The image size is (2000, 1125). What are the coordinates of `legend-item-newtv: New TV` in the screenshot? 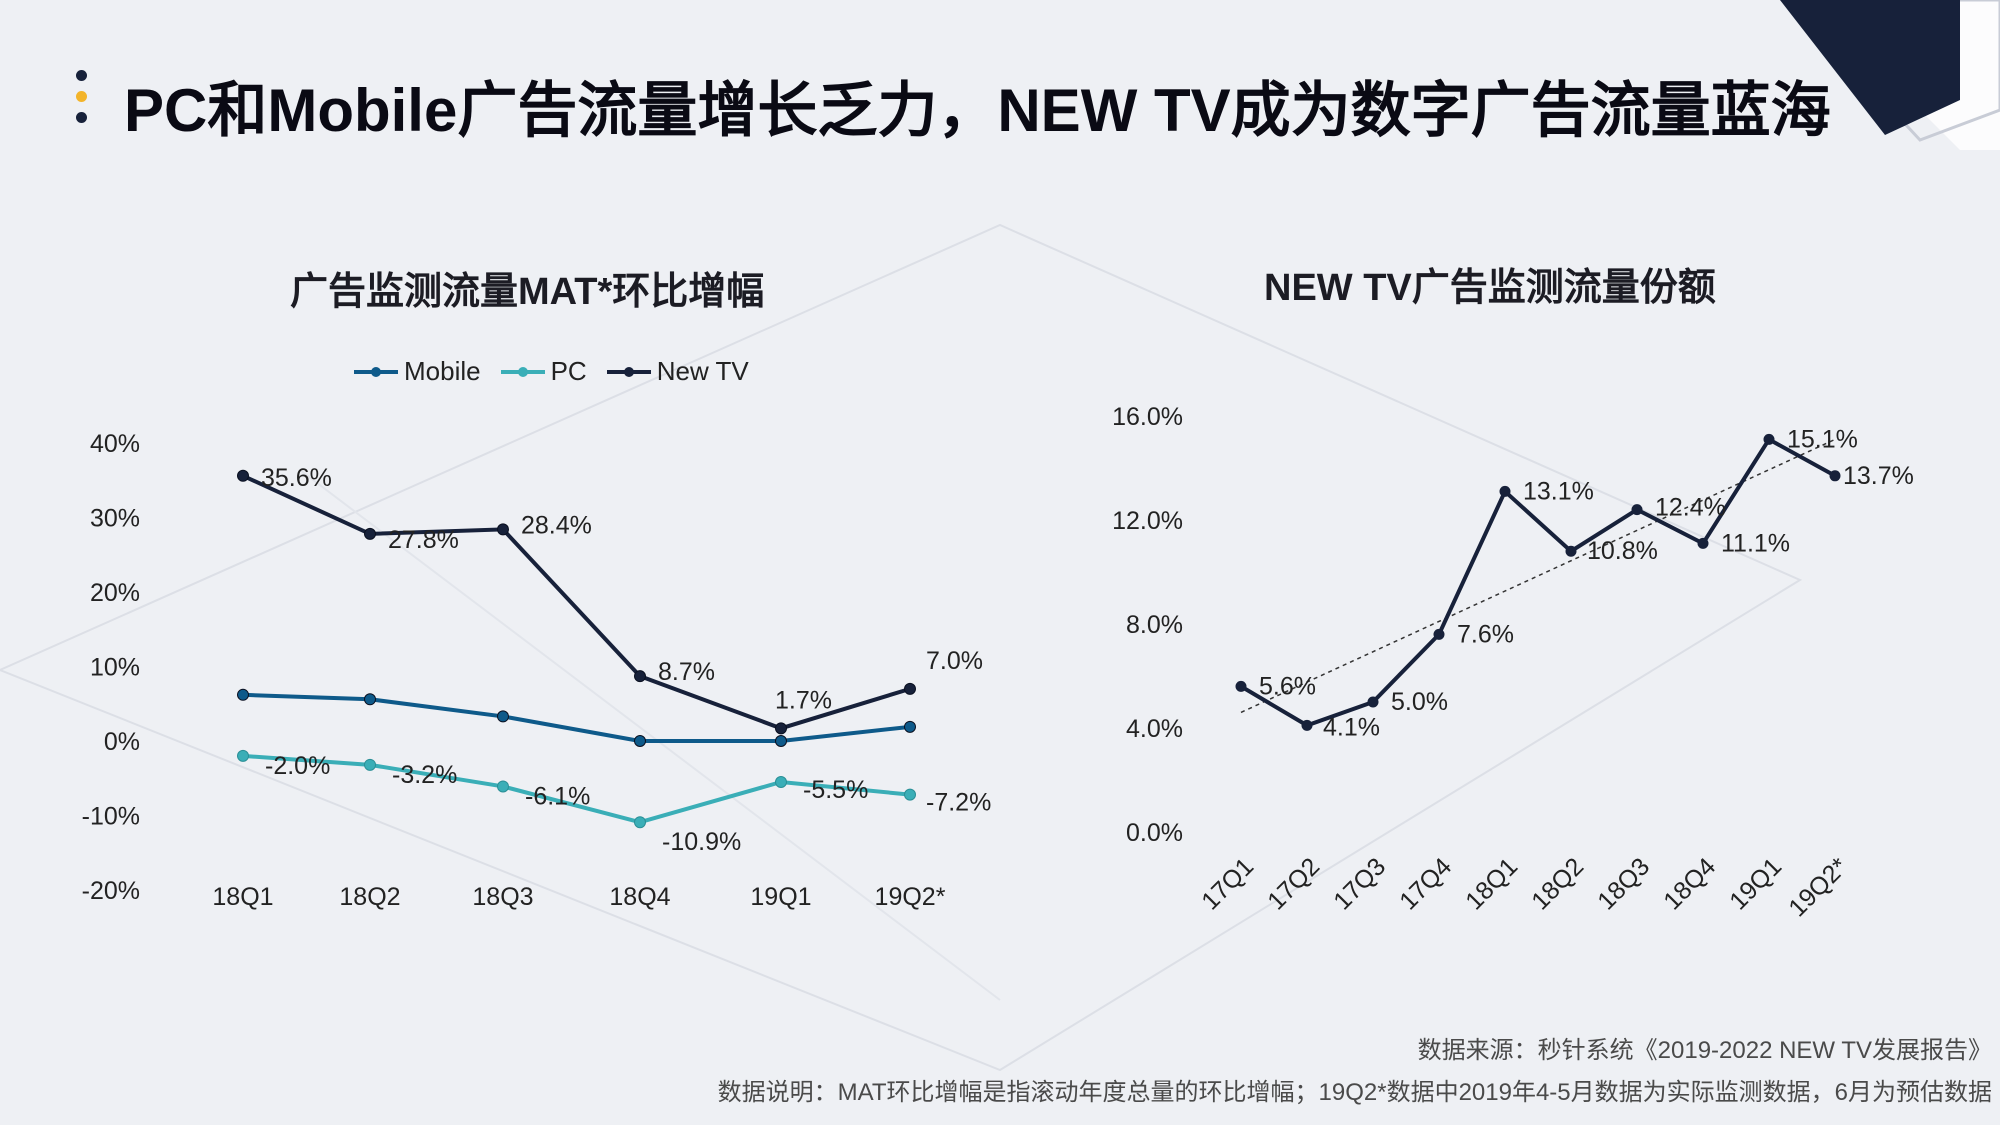 It's located at (677, 371).